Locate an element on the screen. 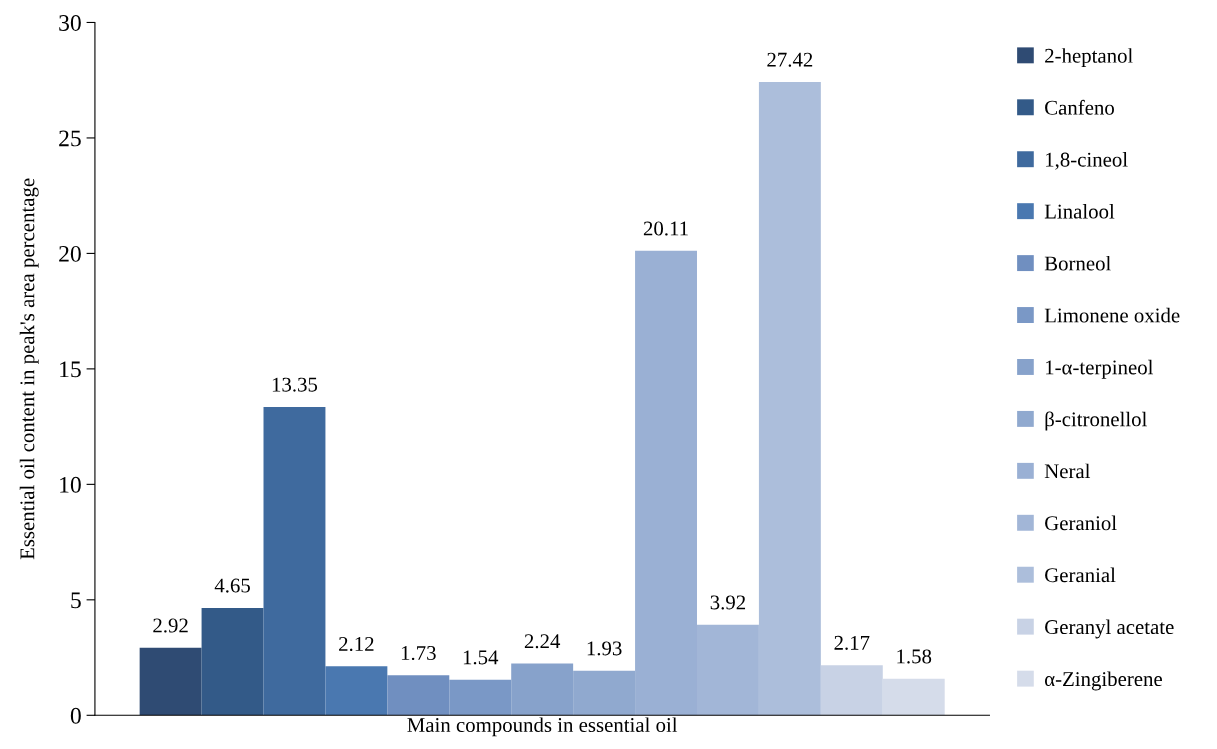 The height and width of the screenshot is (749, 1217). y-tick-label: 0 is located at coordinates (75, 715).